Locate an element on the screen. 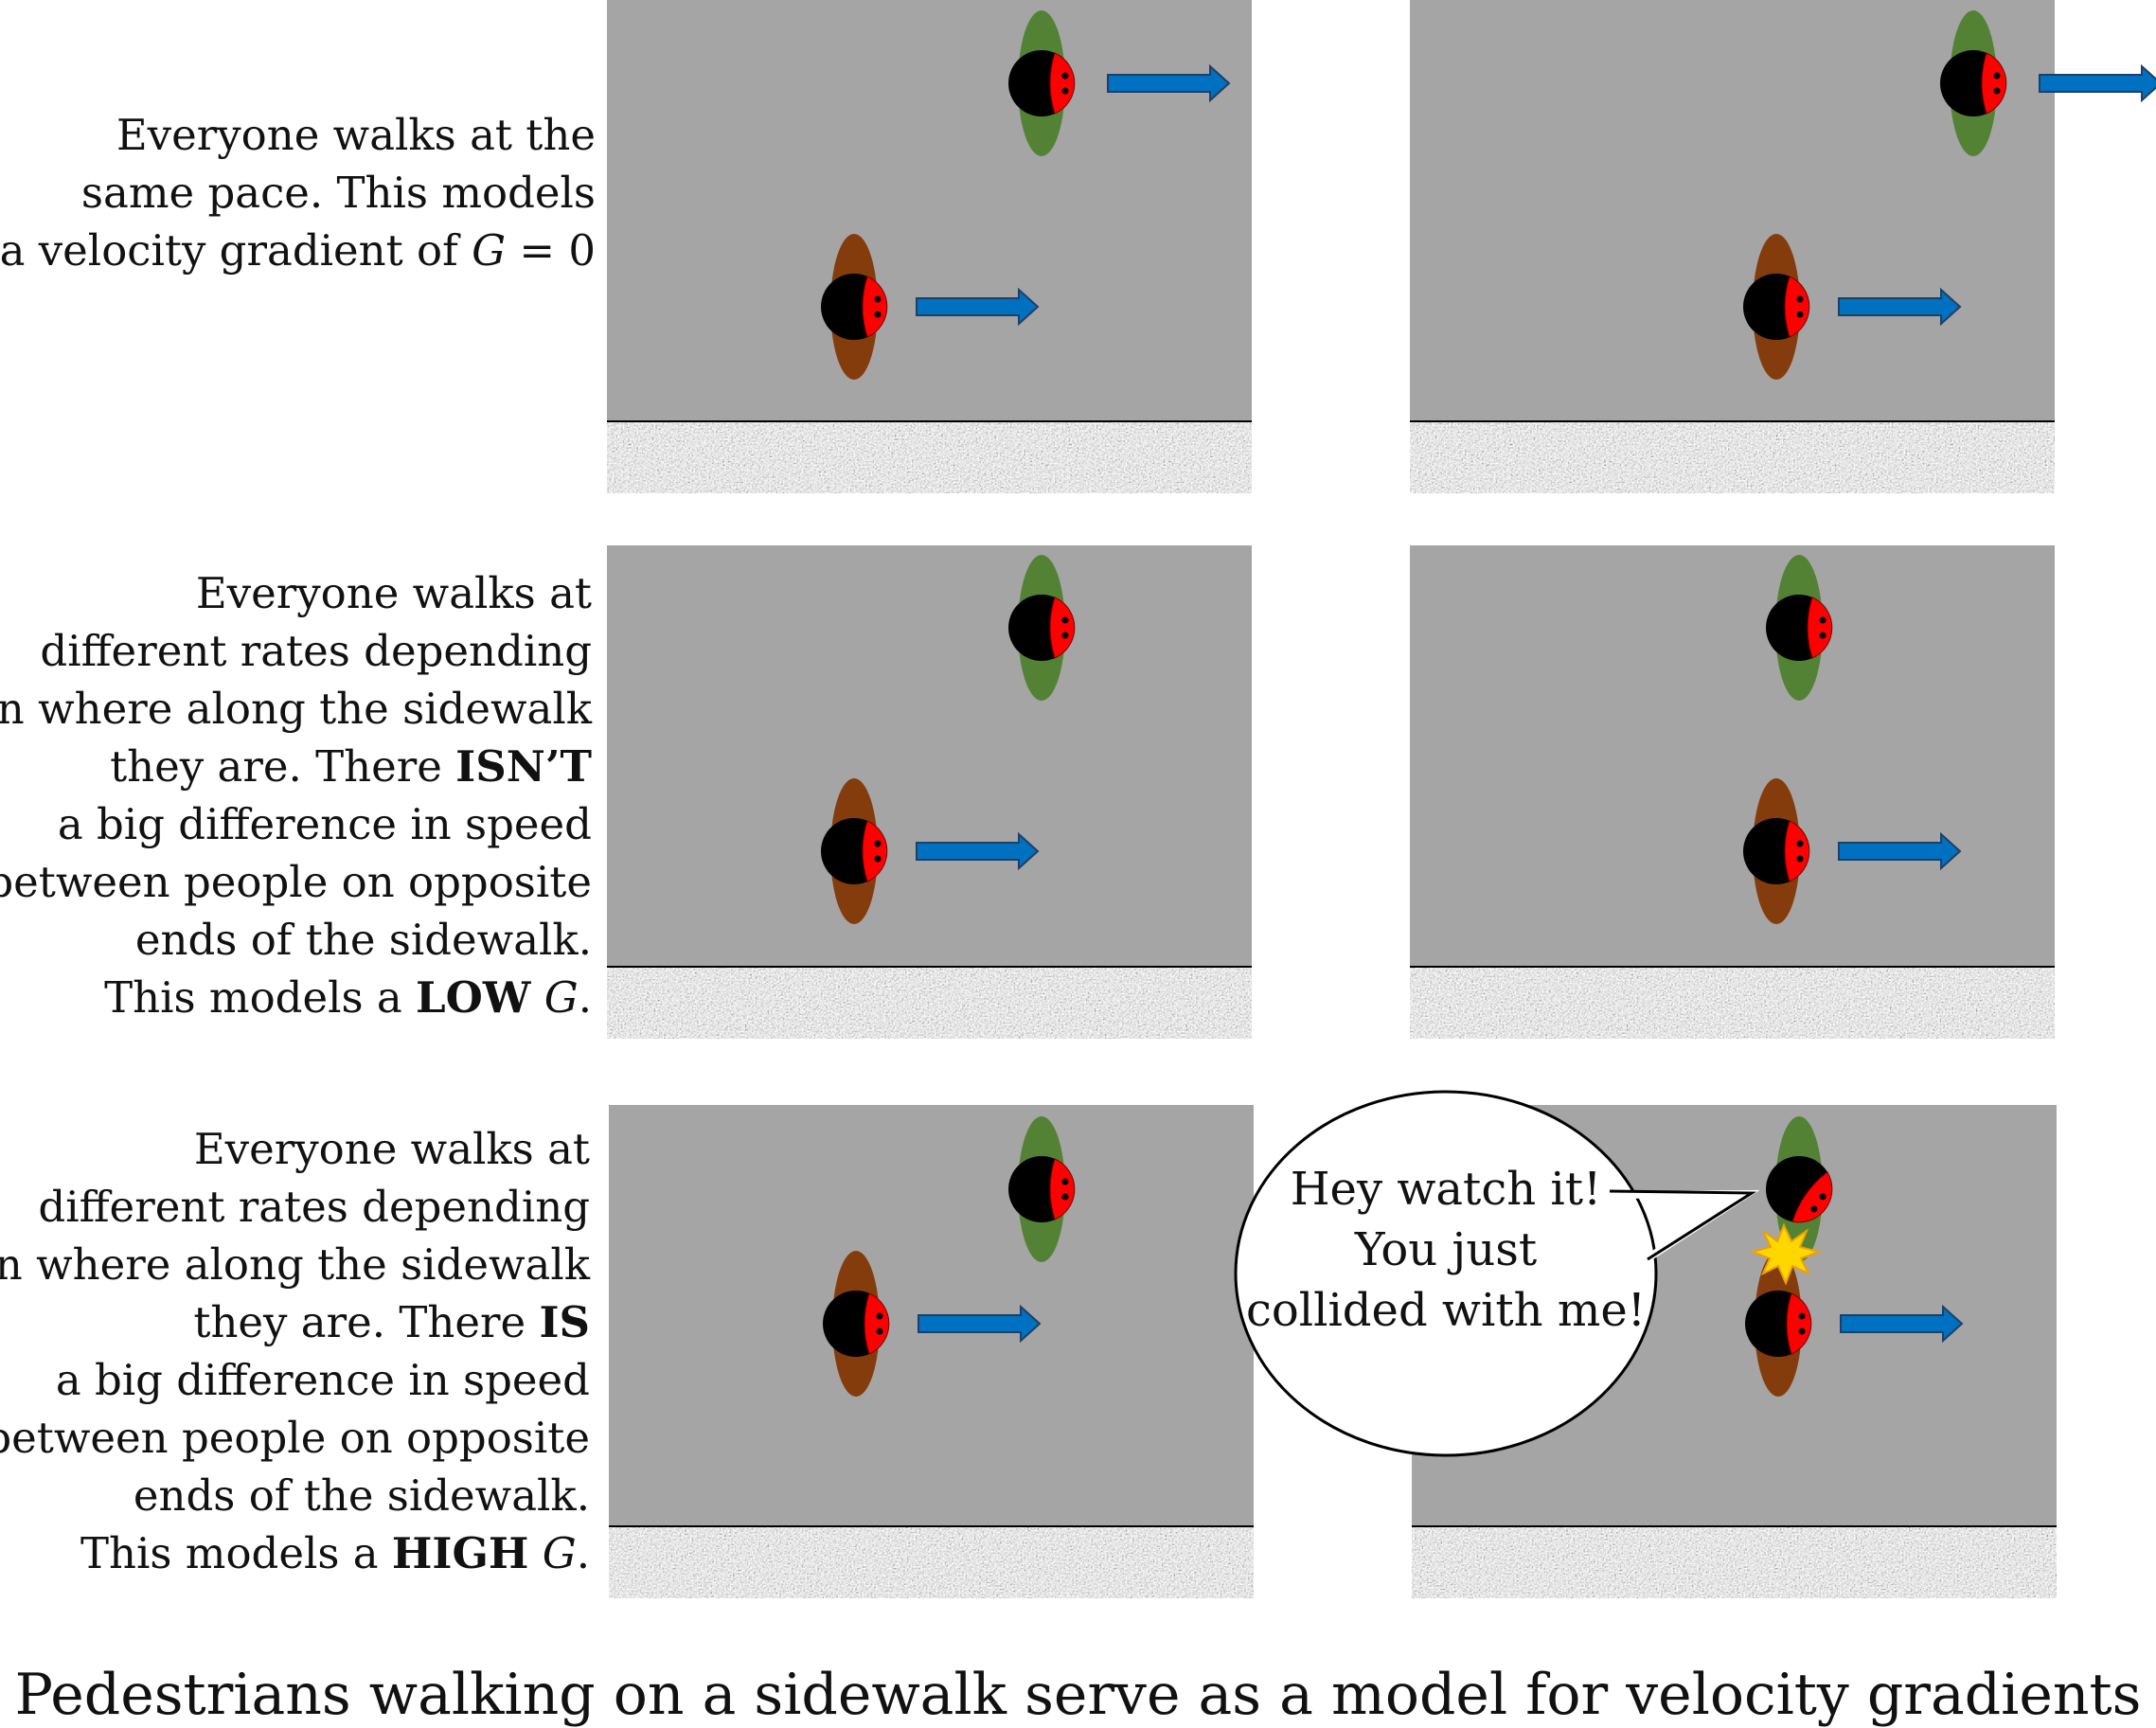 The width and height of the screenshot is (2156, 1728). description-run: HIGH is located at coordinates (460, 1553).